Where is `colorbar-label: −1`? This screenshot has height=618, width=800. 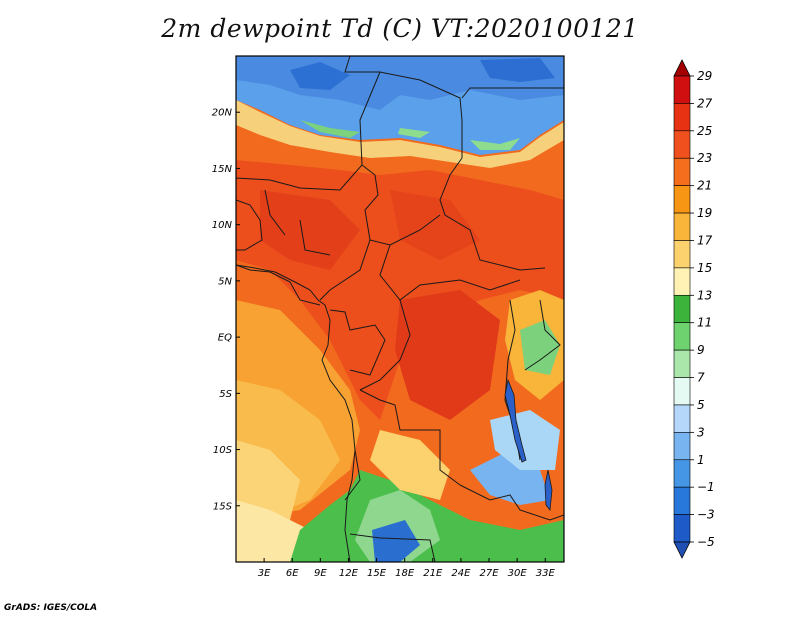
colorbar-label: −1 is located at coordinates (706, 487).